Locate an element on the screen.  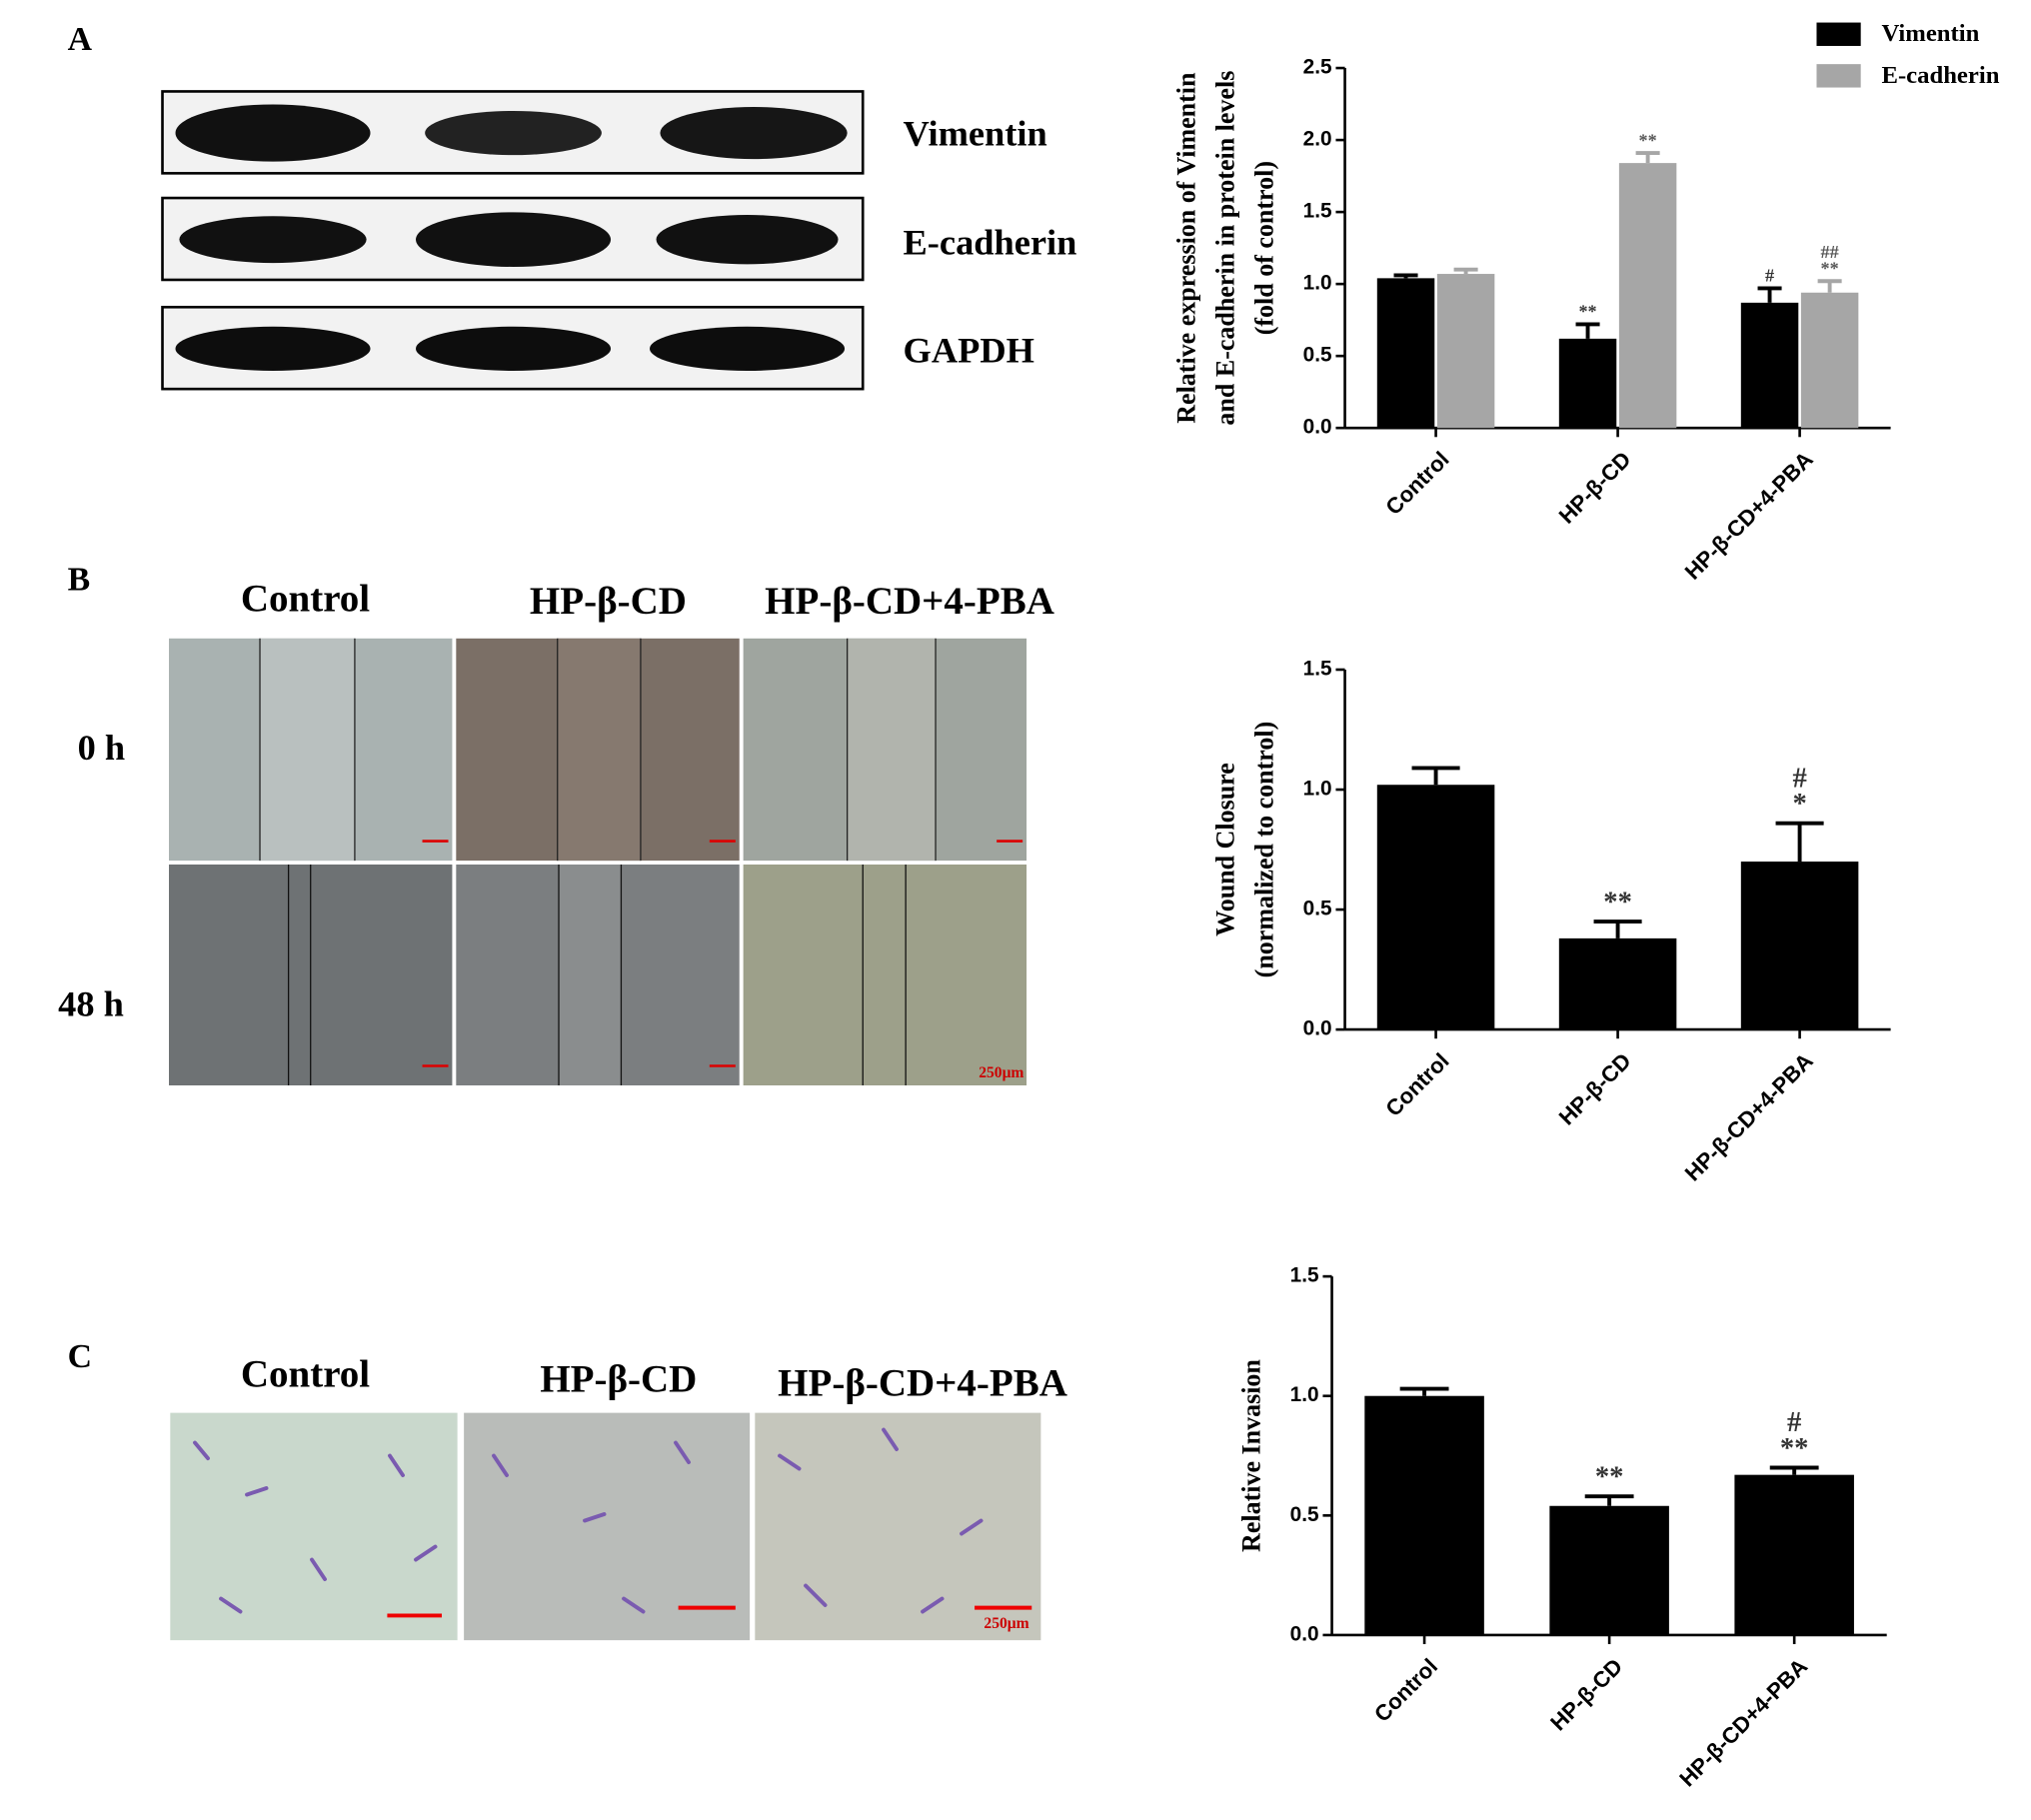
row-label: 48 h is located at coordinates (91, 1003).